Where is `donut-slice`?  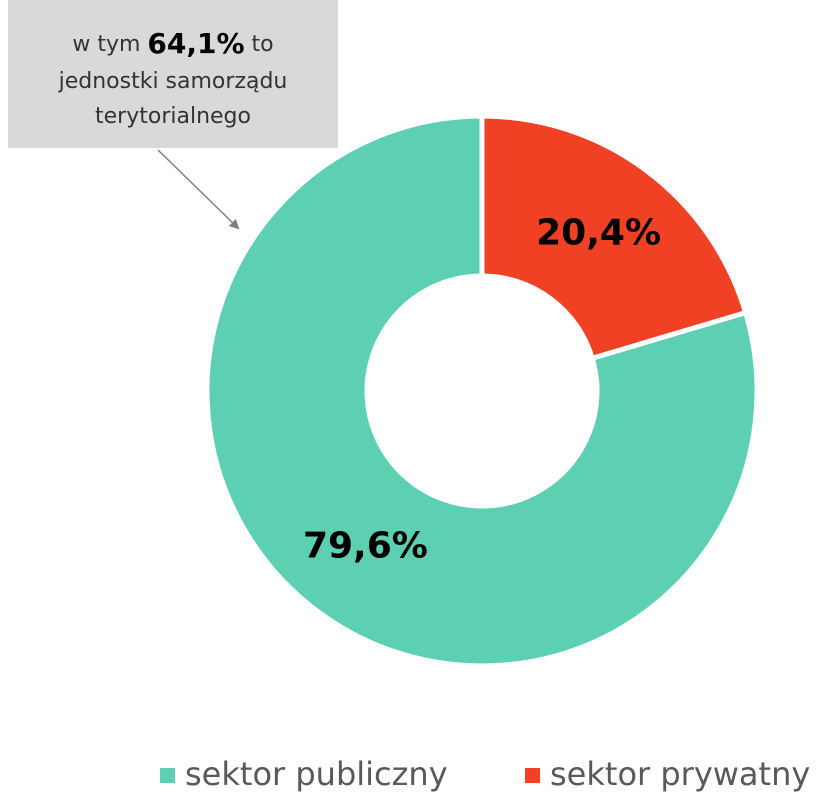
donut-slice is located at coordinates (614, 237).